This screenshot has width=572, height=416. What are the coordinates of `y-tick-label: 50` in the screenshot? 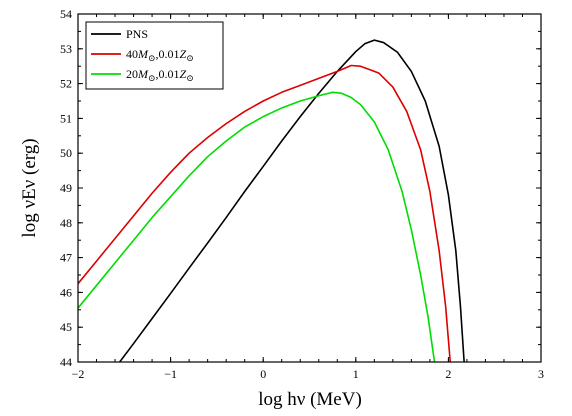 It's located at (66, 153).